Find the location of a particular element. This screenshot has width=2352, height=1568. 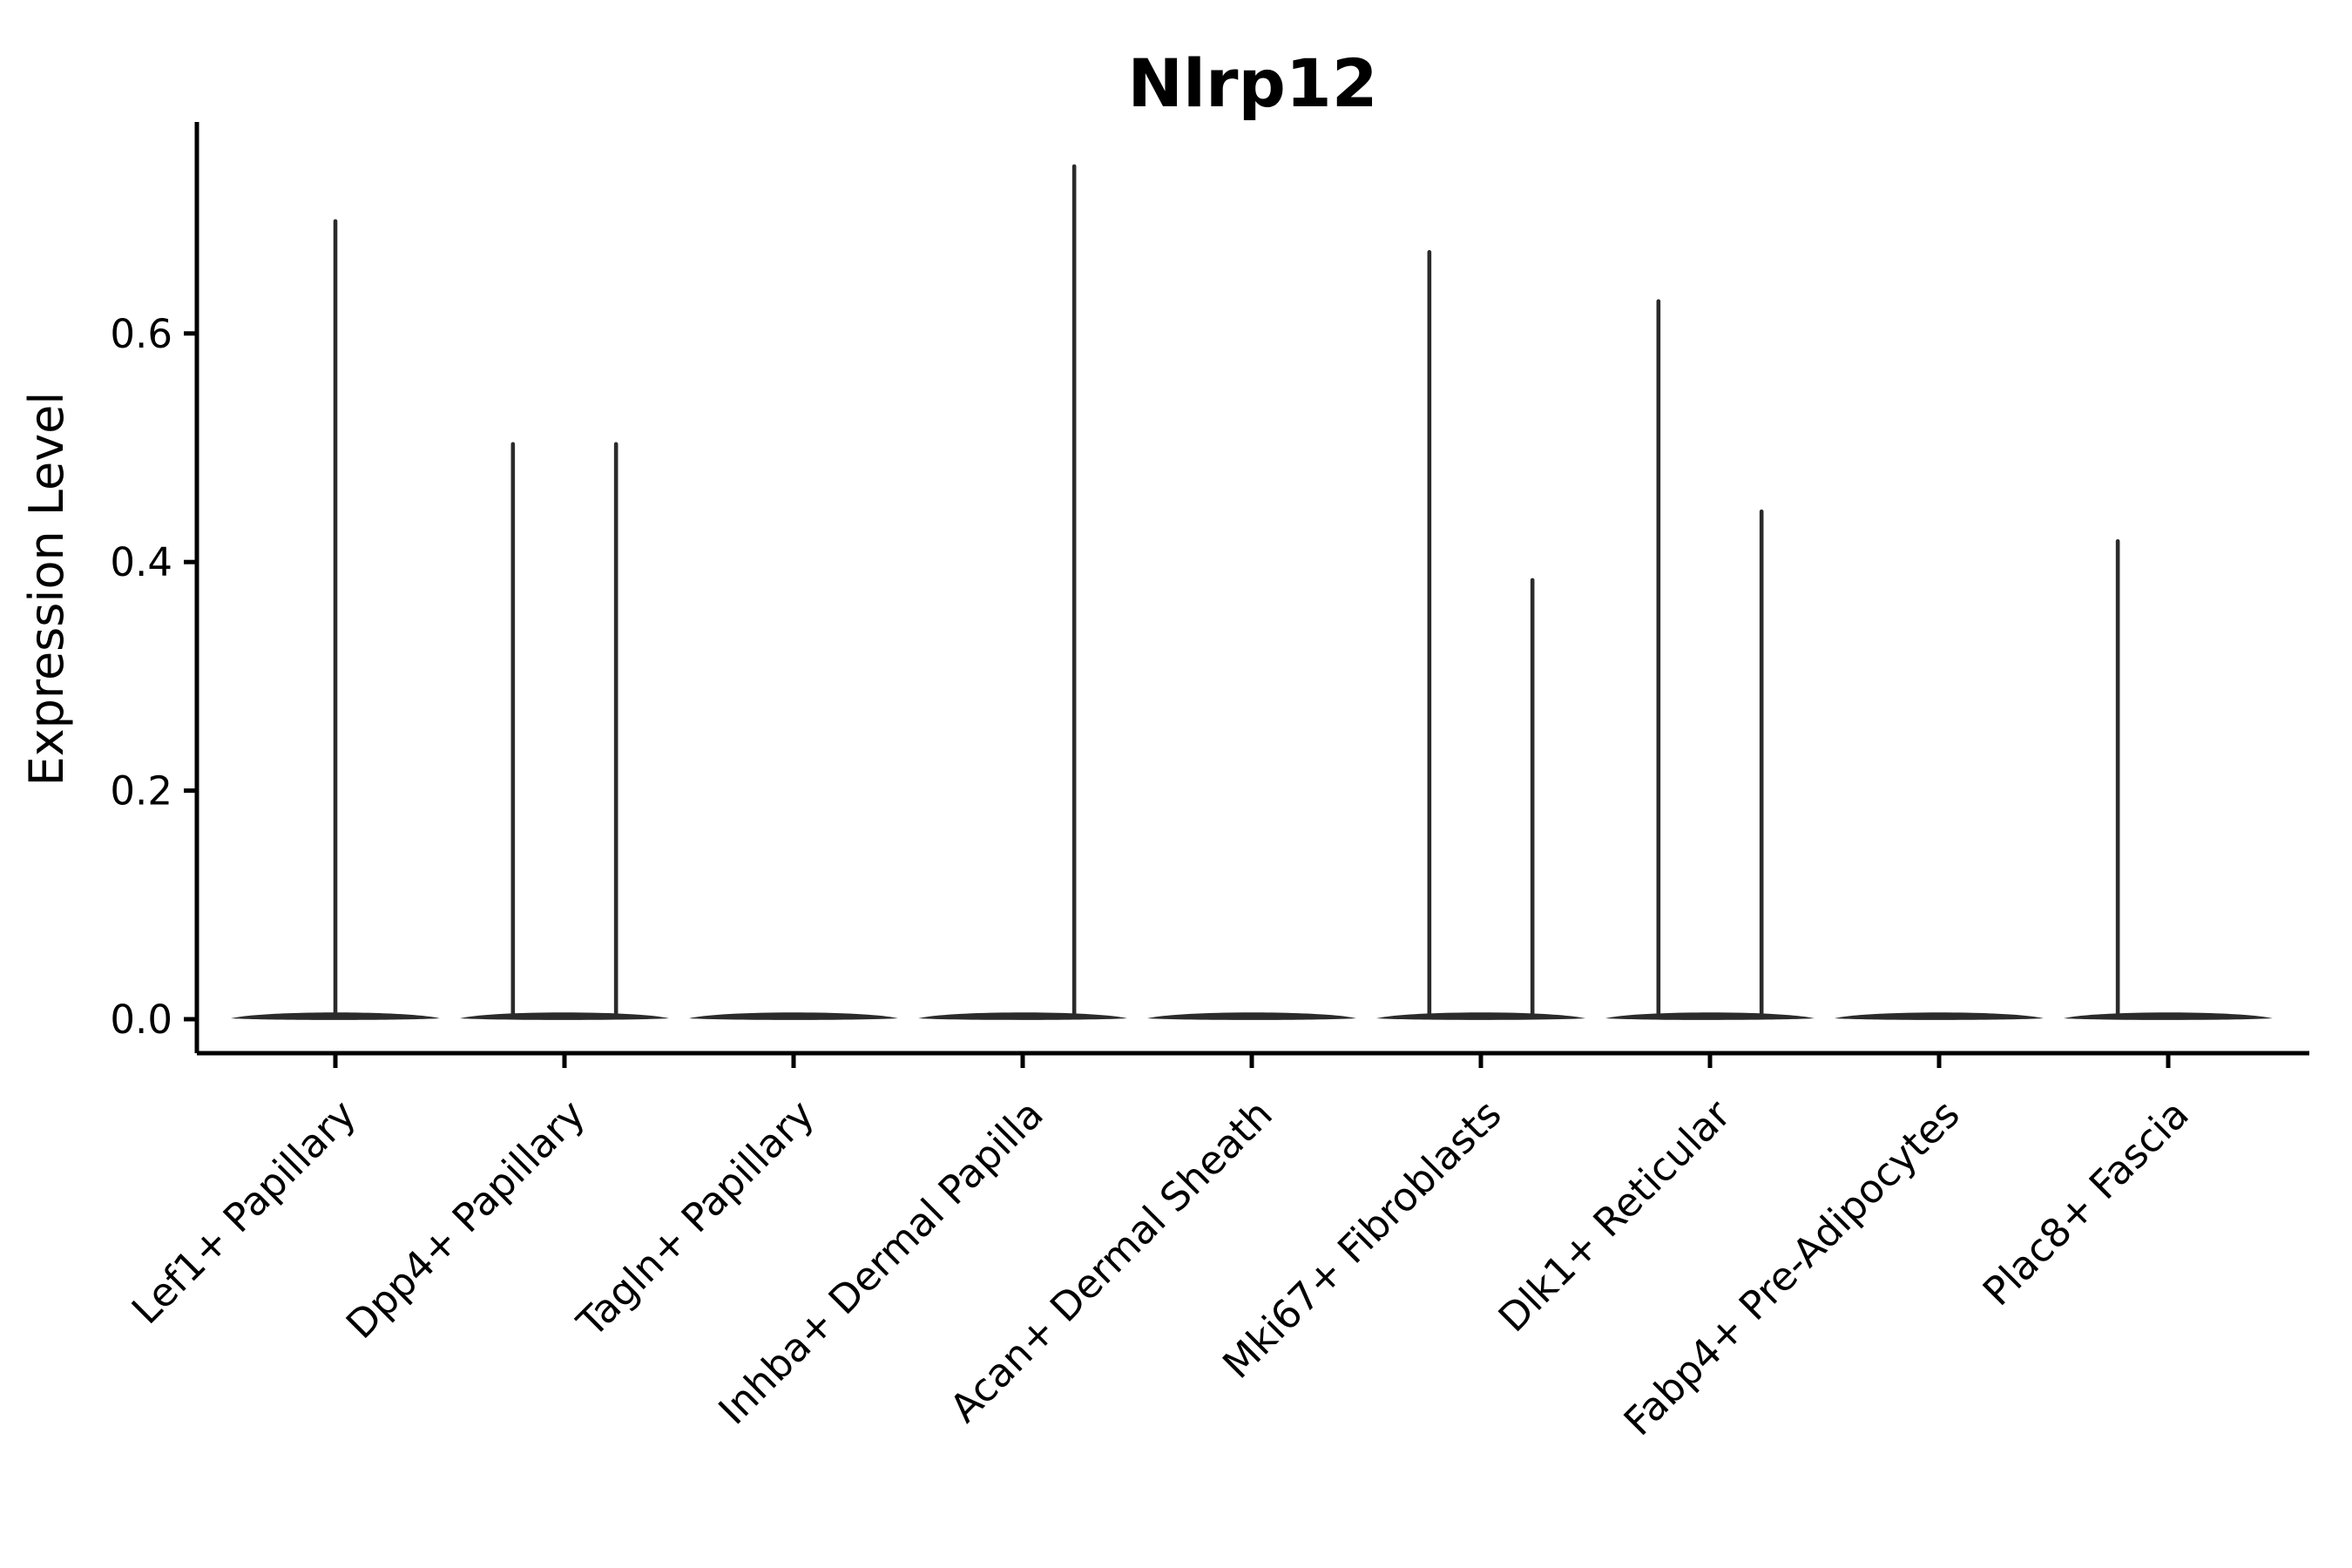

x-tick-label: Dpp4+ Papillary is located at coordinates (465, 1219).